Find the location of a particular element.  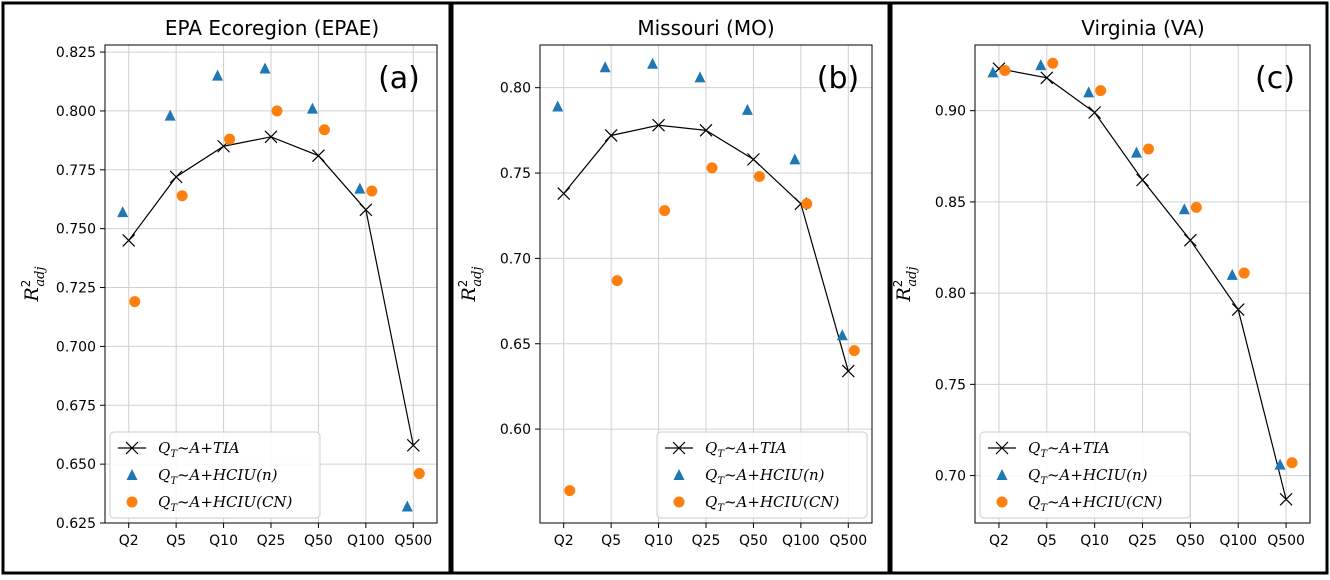

legend-label: QT~A+TIA is located at coordinates (199, 449).